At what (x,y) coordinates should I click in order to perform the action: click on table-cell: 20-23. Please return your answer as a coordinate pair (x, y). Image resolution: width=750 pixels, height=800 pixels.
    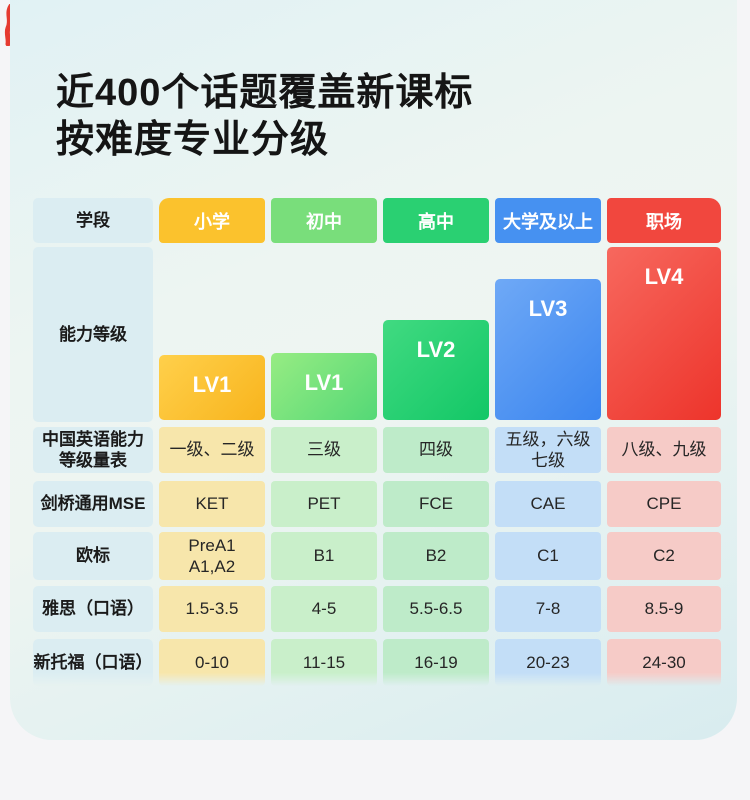
    Looking at the image, I should click on (548, 662).